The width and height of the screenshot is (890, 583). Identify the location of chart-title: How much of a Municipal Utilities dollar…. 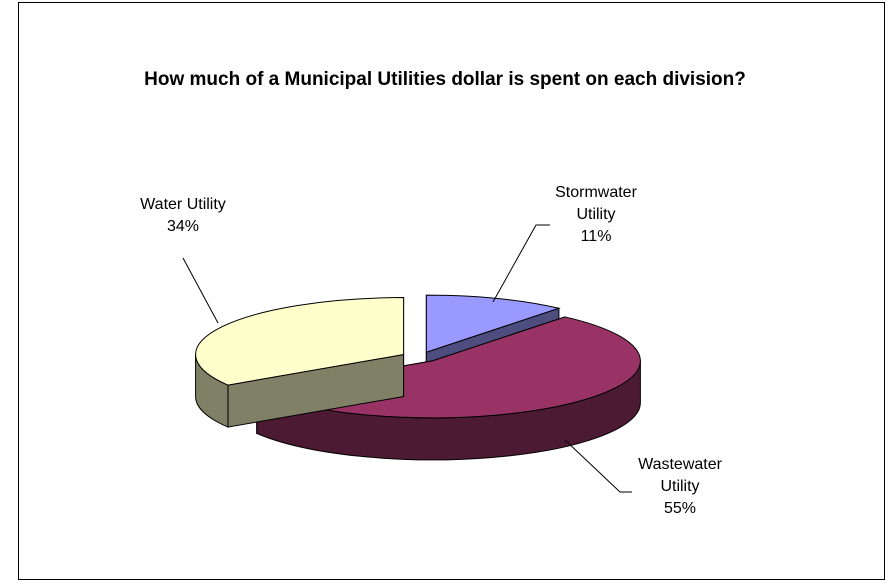
(445, 79).